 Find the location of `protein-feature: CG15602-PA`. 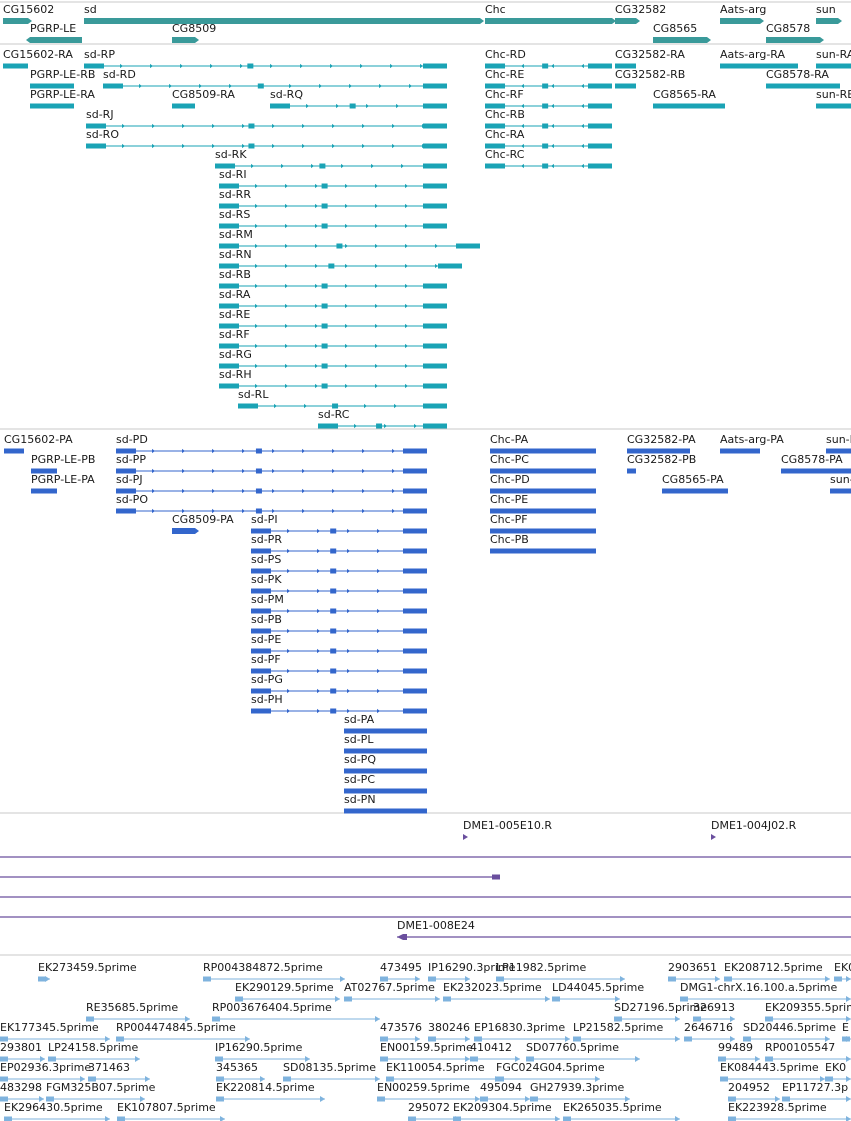

protein-feature: CG15602-PA is located at coordinates (38, 443).